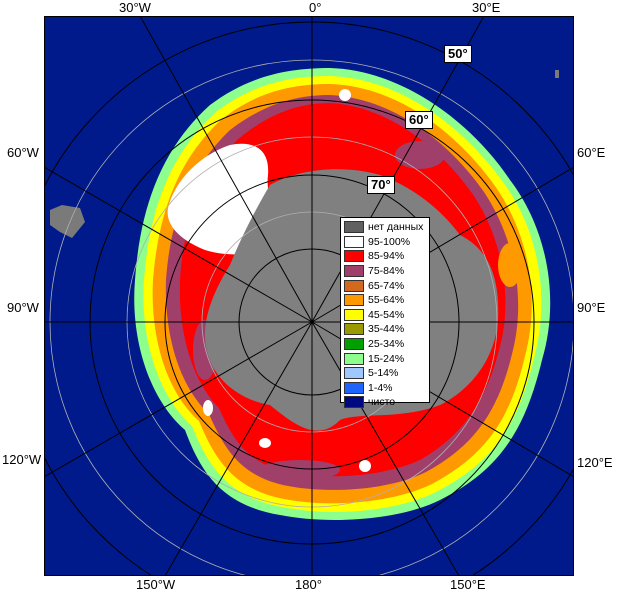 This screenshot has width=617, height=594. Describe the element at coordinates (420, 155) in the screenshot. I see `ice-patch-purple` at that location.